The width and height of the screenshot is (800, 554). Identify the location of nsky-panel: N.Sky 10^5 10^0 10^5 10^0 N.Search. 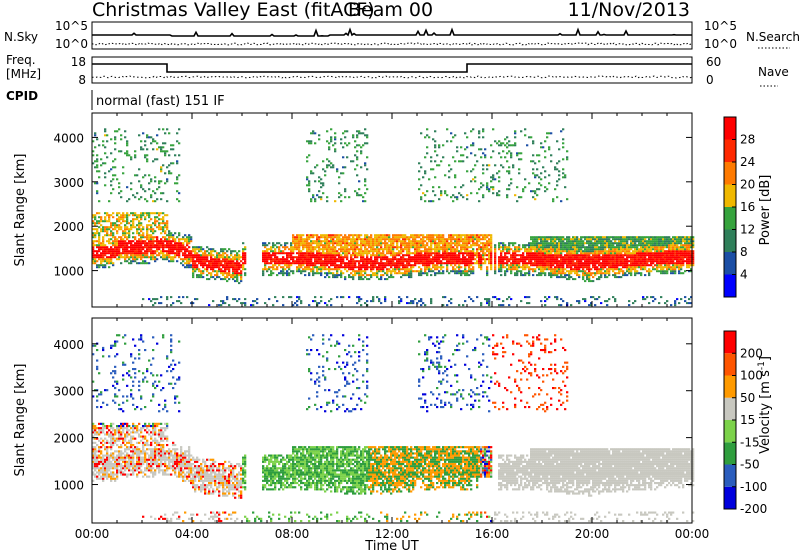
(402, 35).